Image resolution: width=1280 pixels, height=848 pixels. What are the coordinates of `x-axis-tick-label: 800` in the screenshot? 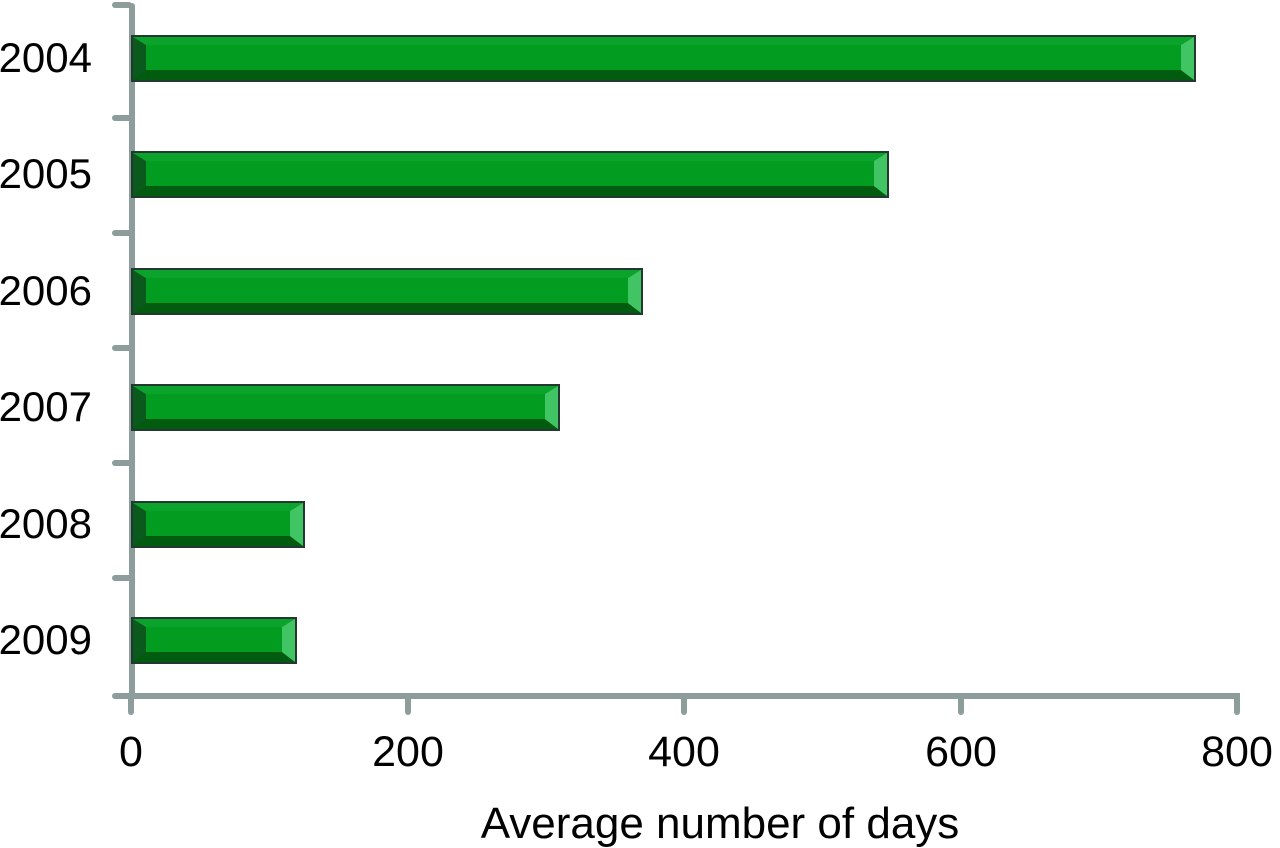 It's located at (1237, 752).